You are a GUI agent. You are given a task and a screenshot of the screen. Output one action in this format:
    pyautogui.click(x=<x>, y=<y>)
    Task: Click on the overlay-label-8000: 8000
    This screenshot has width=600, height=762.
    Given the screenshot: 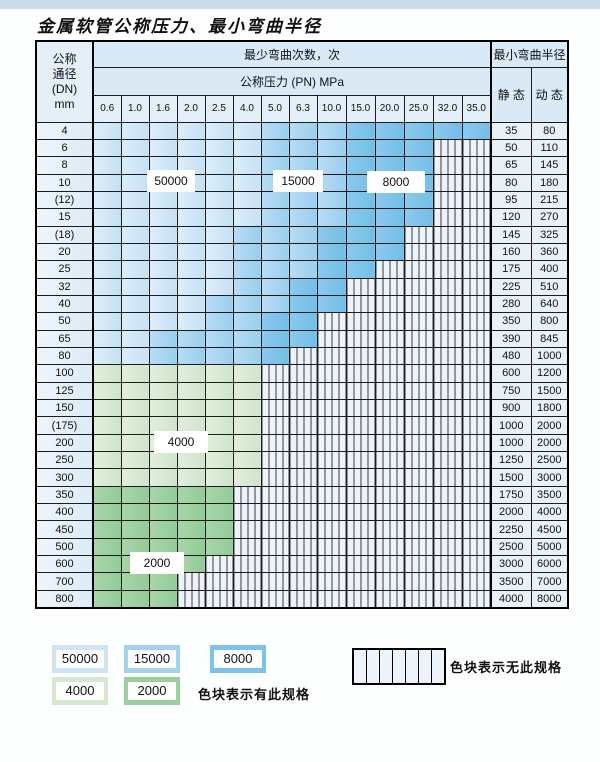 What is the action you would take?
    pyautogui.click(x=396, y=182)
    